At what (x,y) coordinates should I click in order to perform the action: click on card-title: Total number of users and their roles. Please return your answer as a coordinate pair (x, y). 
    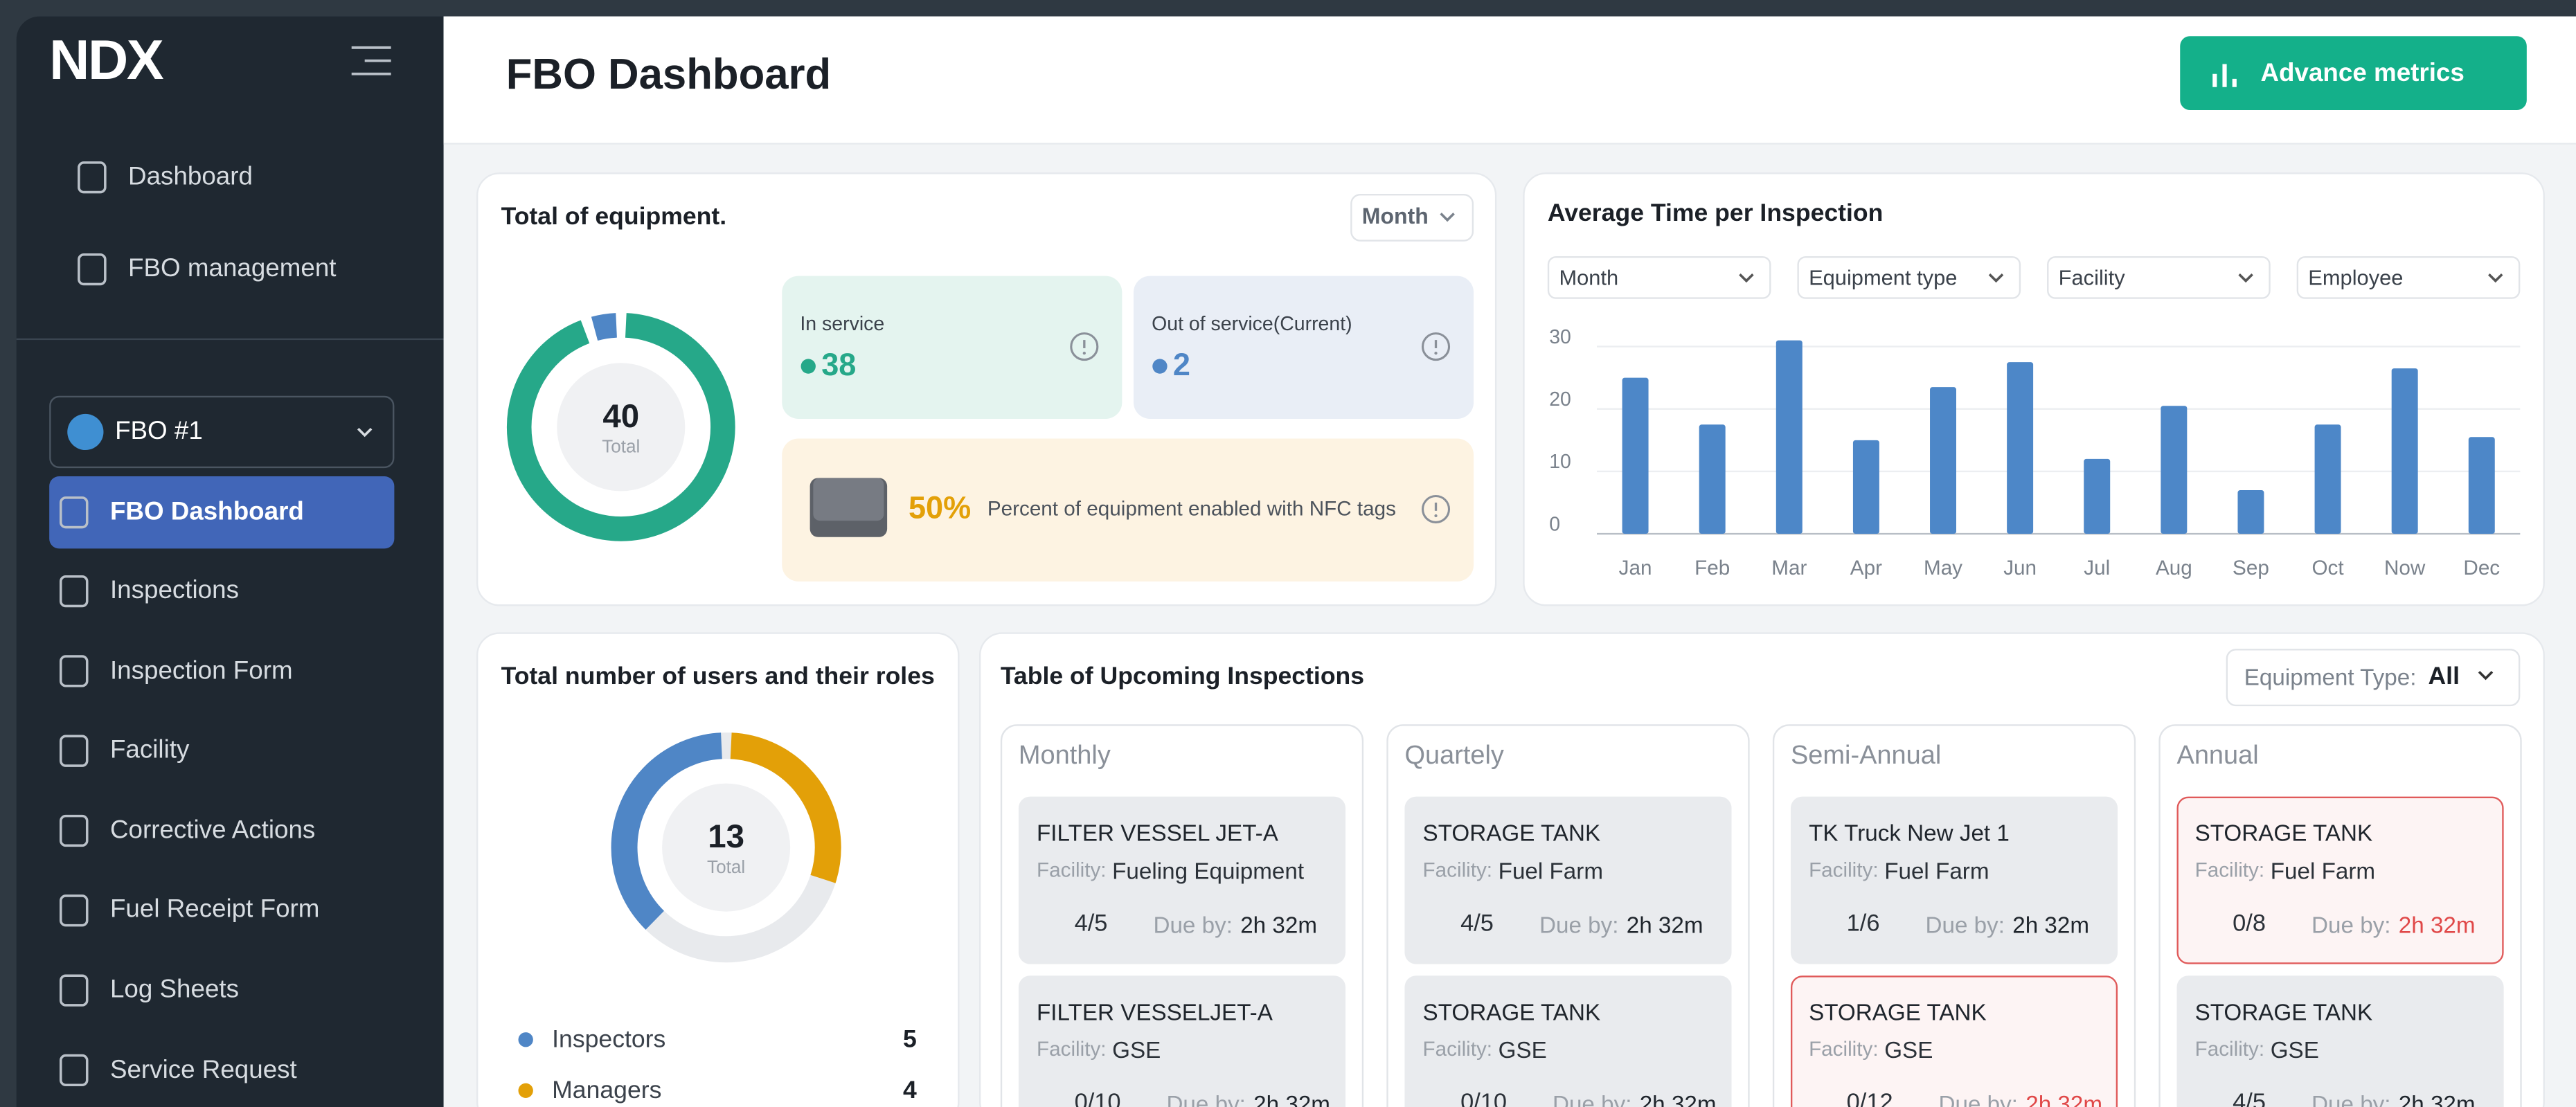
    Looking at the image, I should click on (718, 677).